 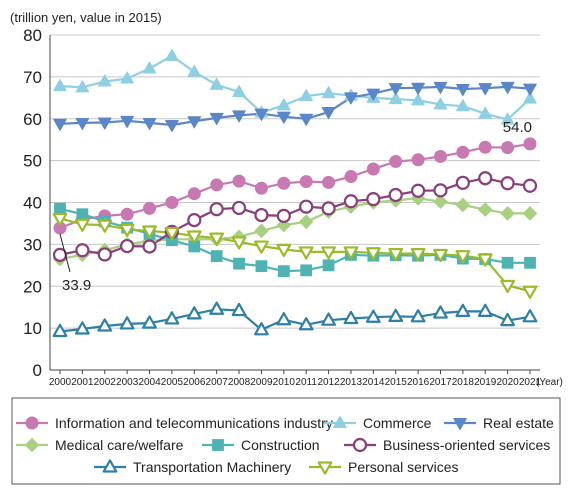 What do you see at coordinates (212, 467) in the screenshot?
I see `legend-label: Transportation Machinery` at bounding box center [212, 467].